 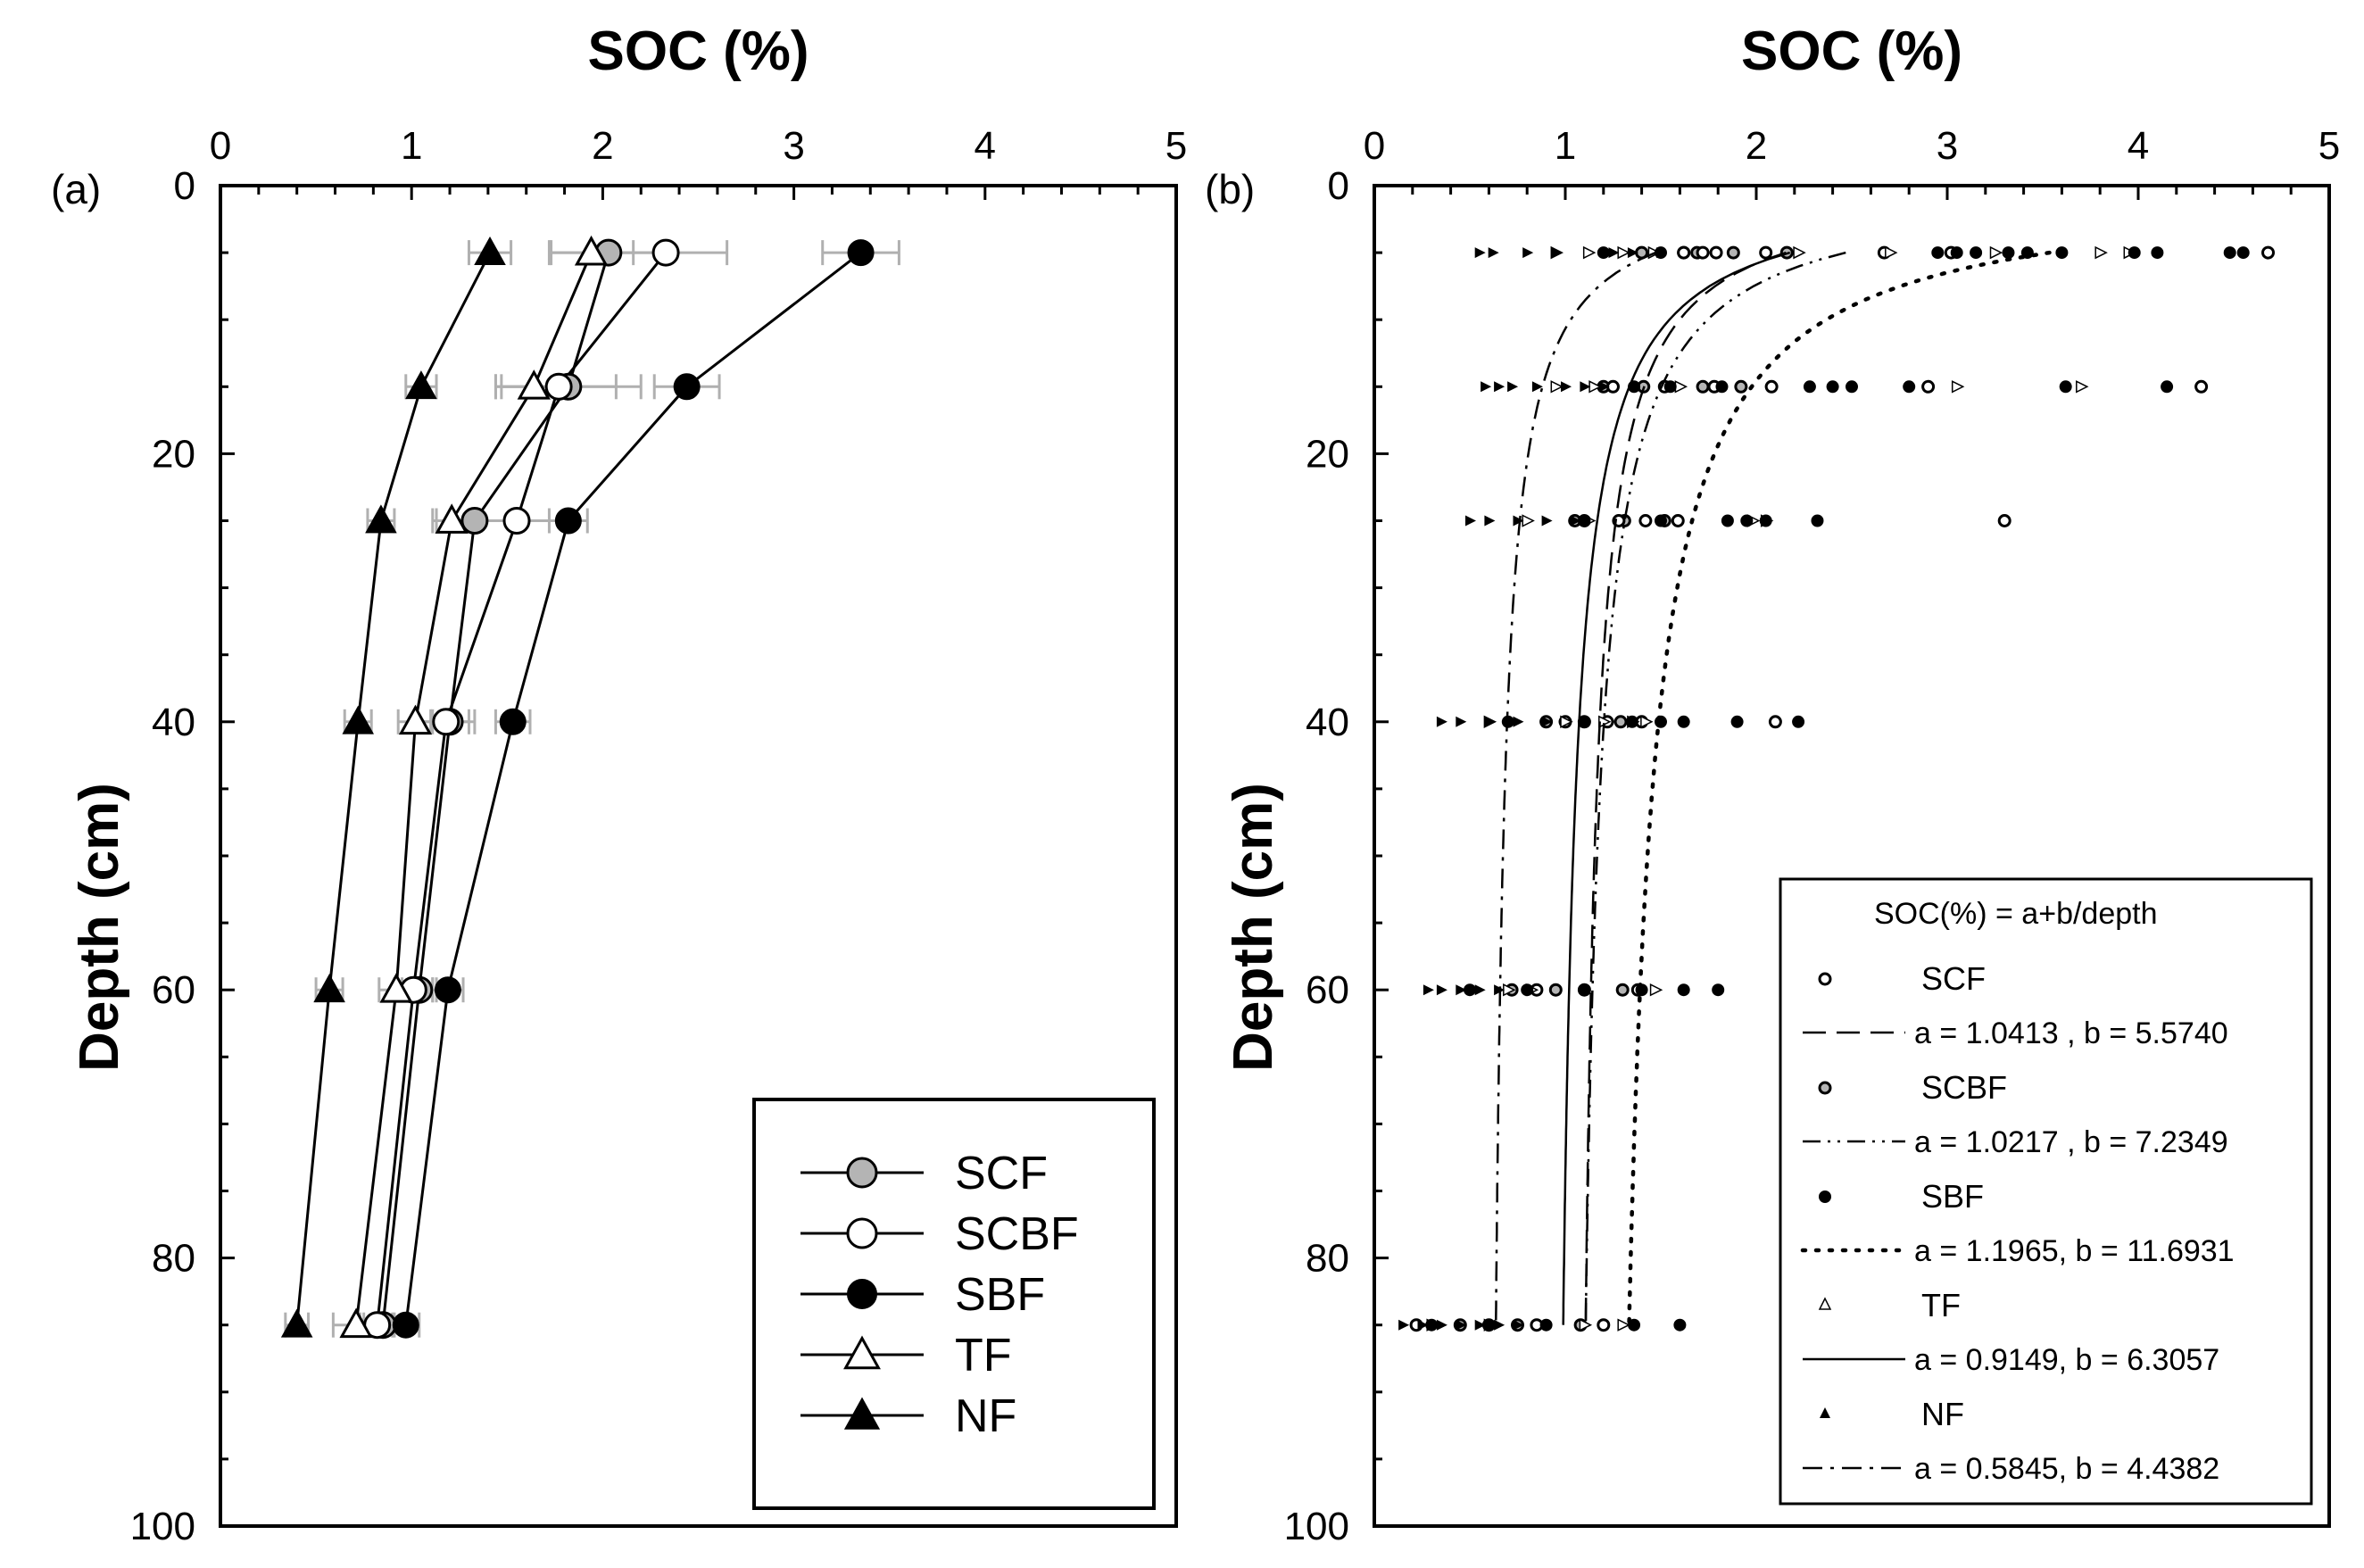 What do you see at coordinates (1685, 788) in the screenshot?
I see `fit-curve-scf` at bounding box center [1685, 788].